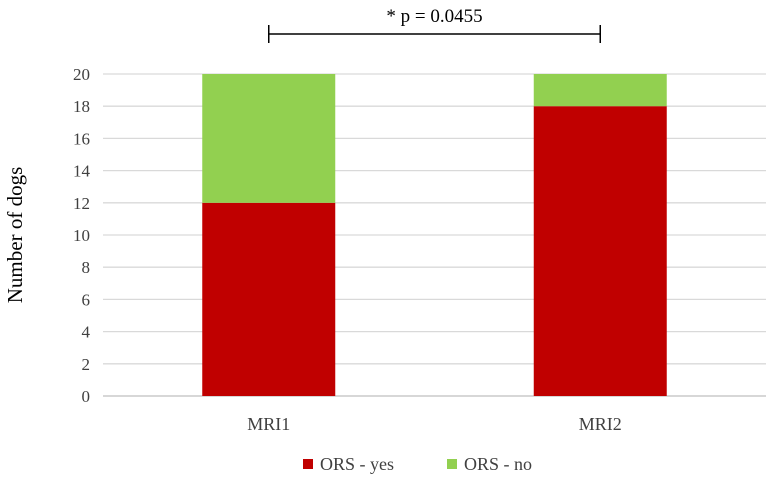 The width and height of the screenshot is (780, 486). I want to click on legend-label: ORS - no, so click(498, 464).